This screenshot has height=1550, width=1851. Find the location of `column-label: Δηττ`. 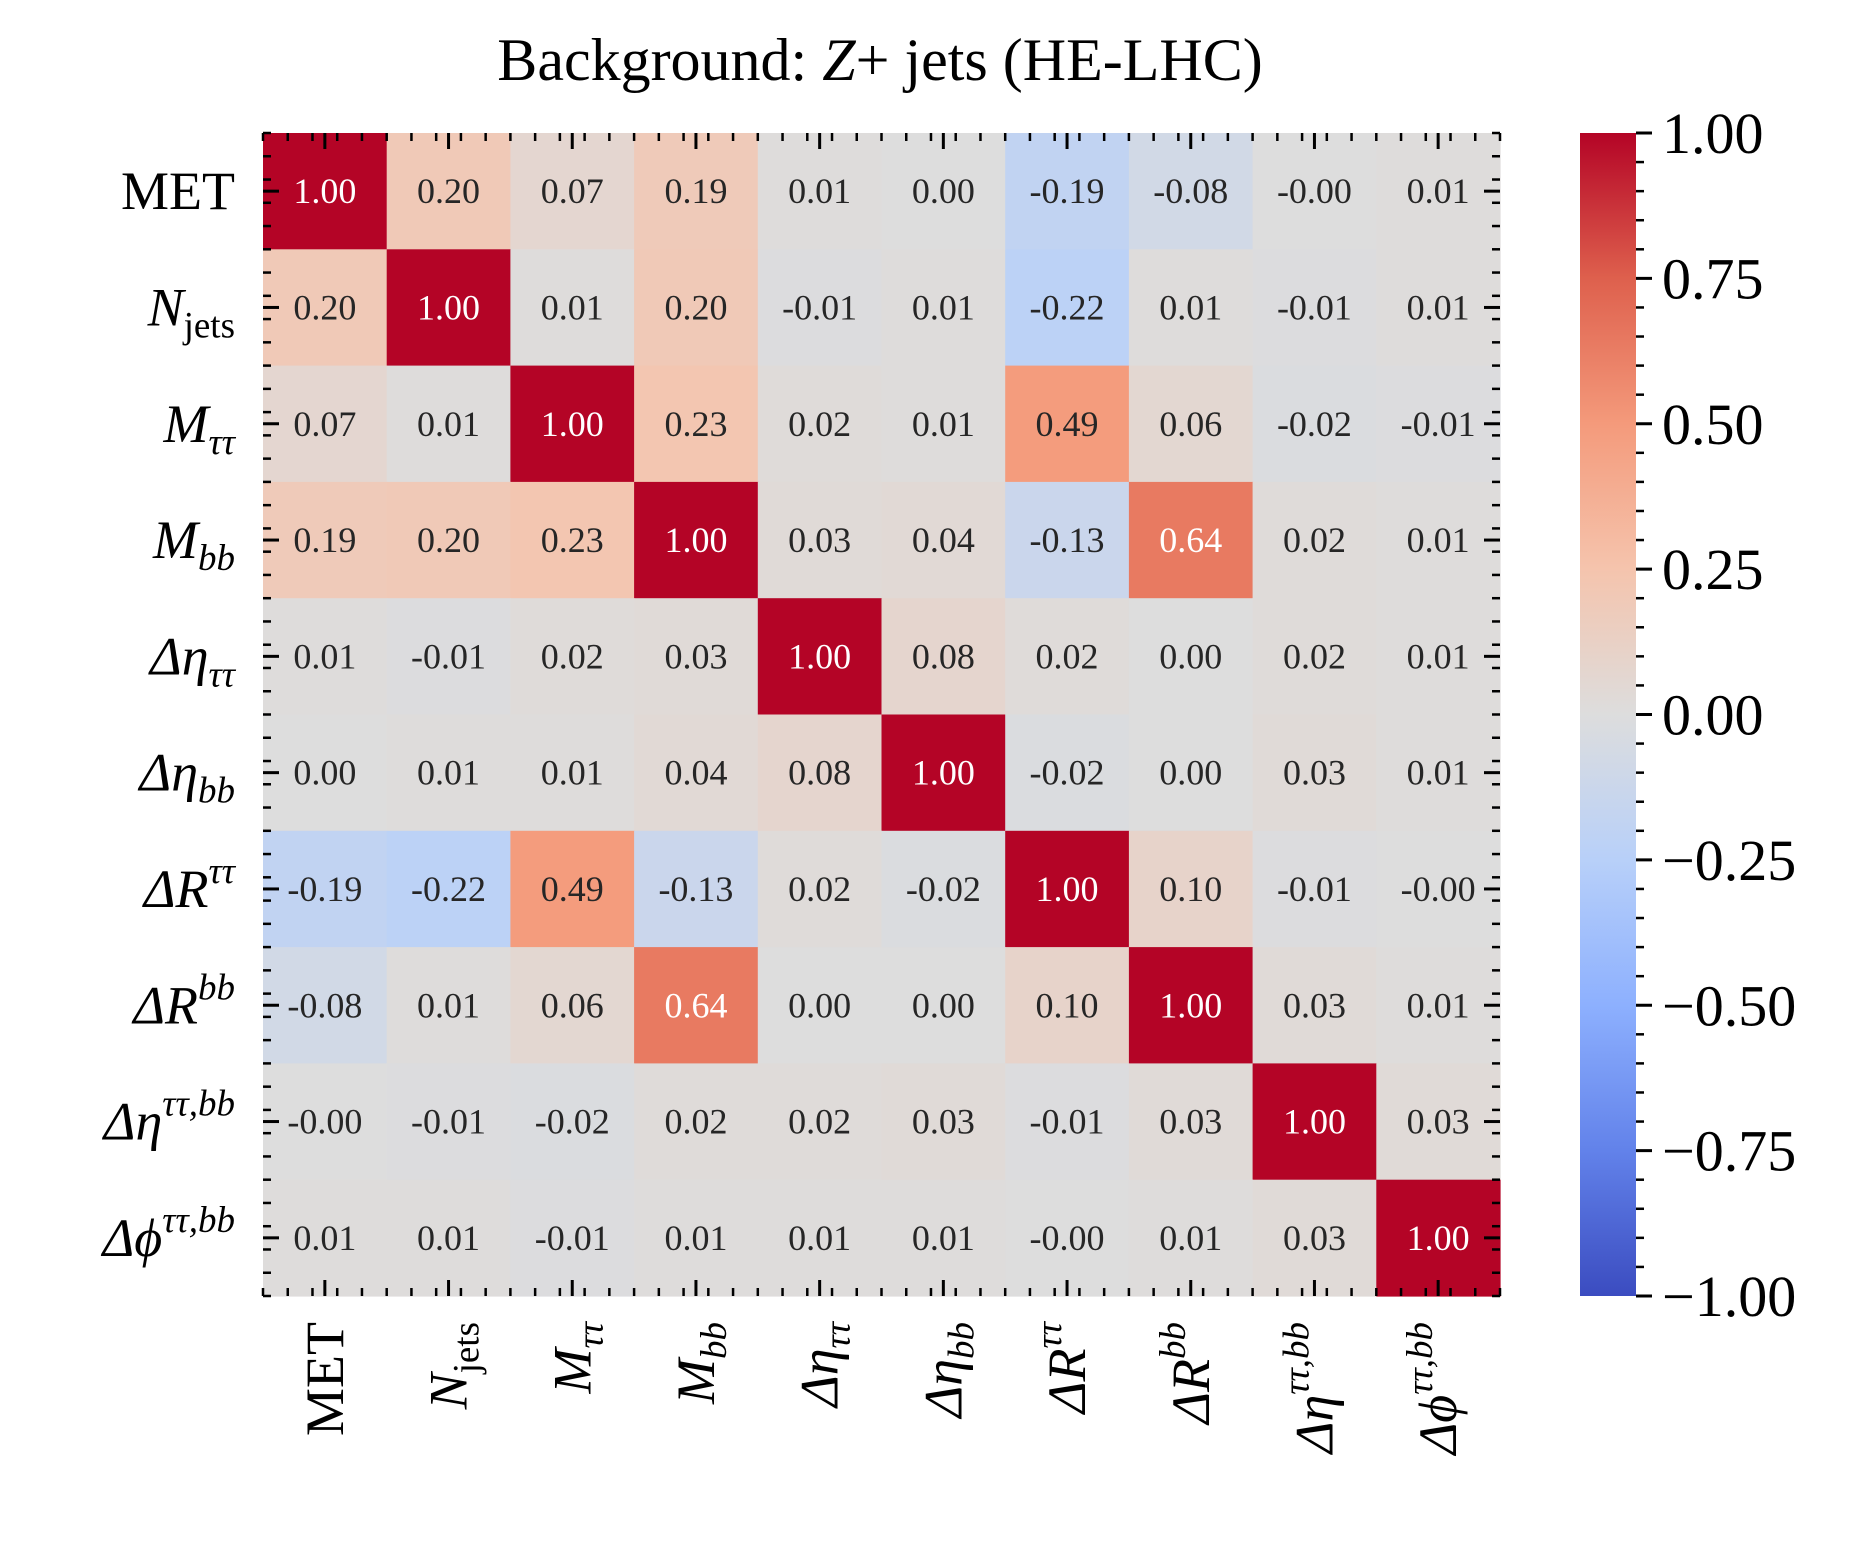

column-label: Δηττ is located at coordinates (824, 1364).